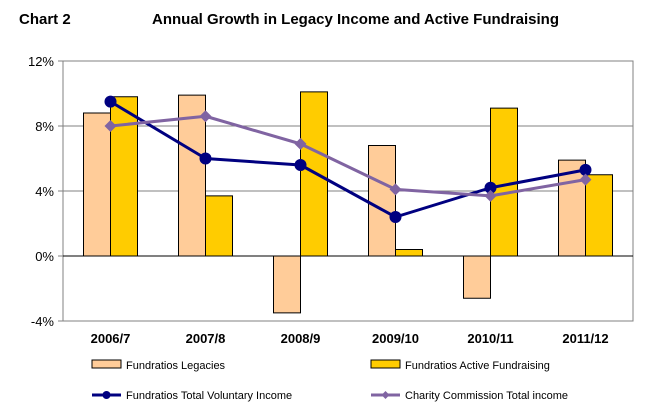 The width and height of the screenshot is (650, 414). Describe the element at coordinates (44, 256) in the screenshot. I see `y-tick-label: 0%` at that location.